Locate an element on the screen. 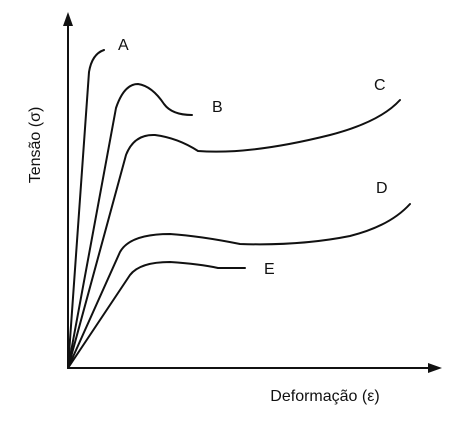 This screenshot has width=452, height=422. y-axis-arrow is located at coordinates (68, 19).